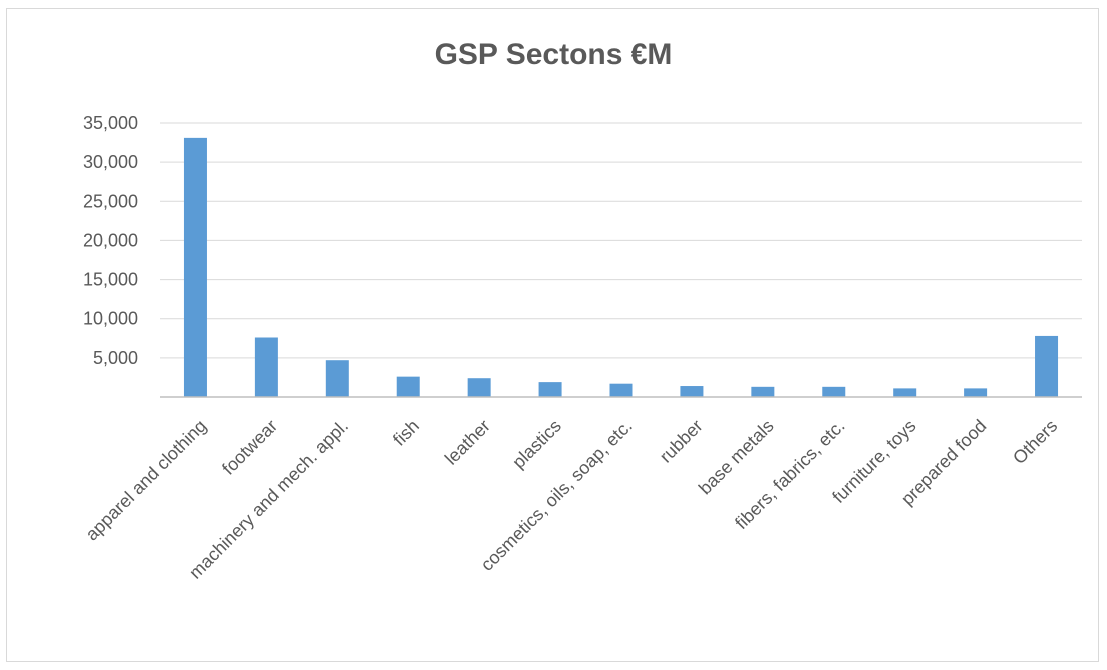 Image resolution: width=1107 pixels, height=670 pixels. What do you see at coordinates (406, 433) in the screenshot?
I see `x-category-label: fish` at bounding box center [406, 433].